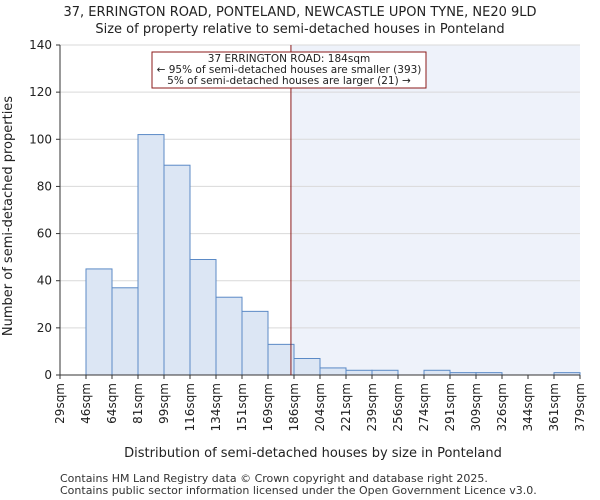  I want to click on x-tick-label: 344sqm, so click(528, 407).